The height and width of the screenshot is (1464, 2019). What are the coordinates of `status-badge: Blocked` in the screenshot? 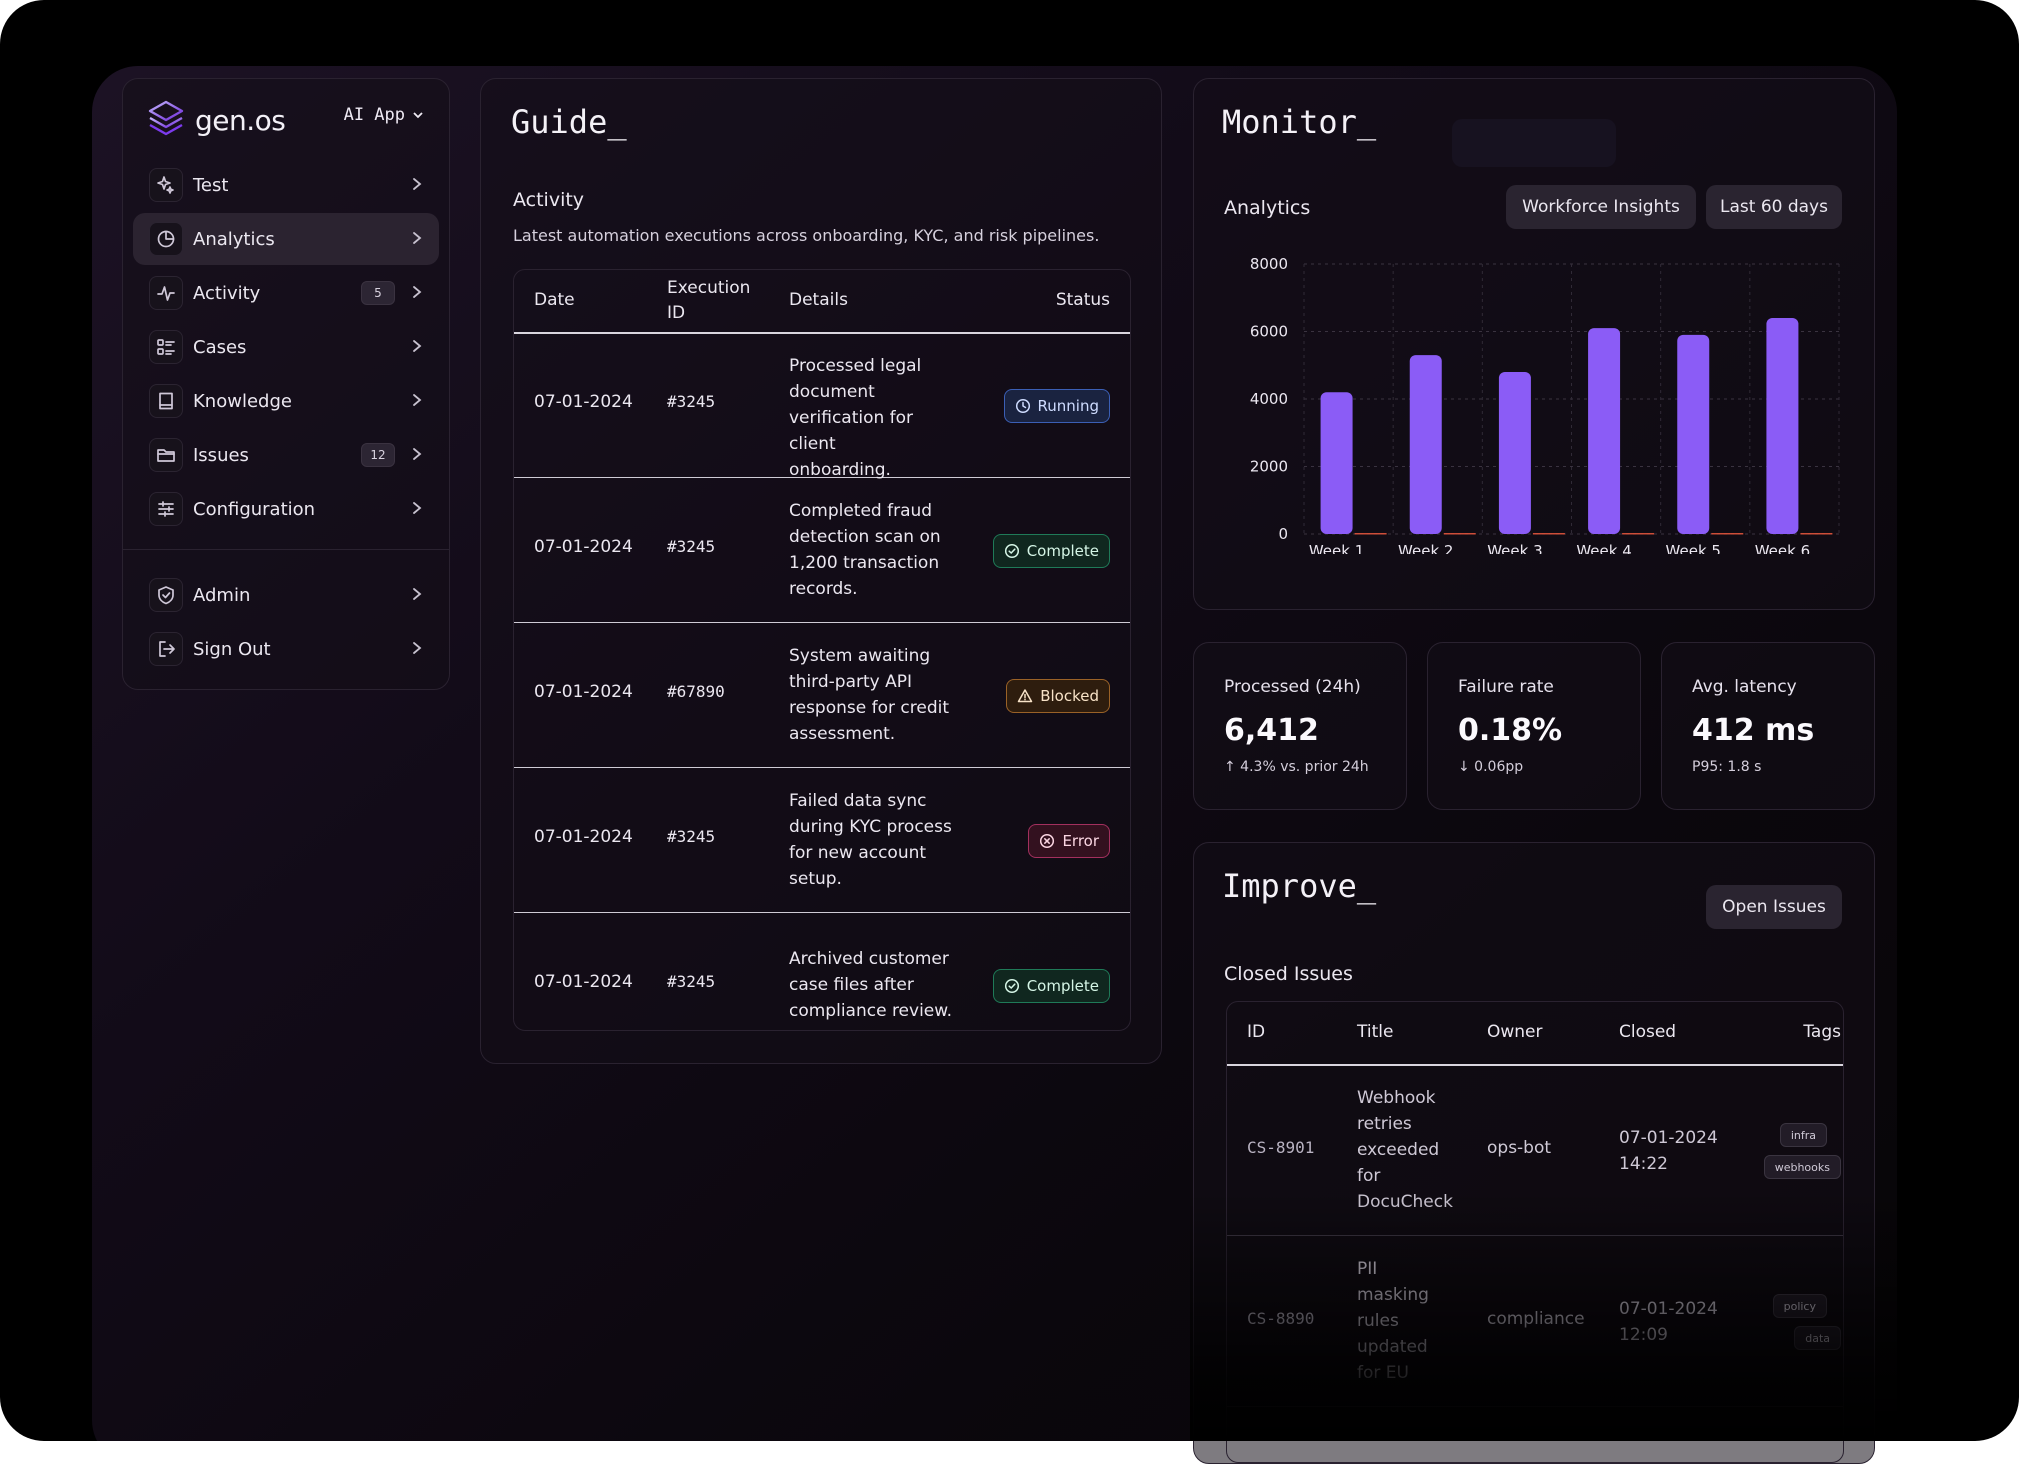 It's located at (1058, 696).